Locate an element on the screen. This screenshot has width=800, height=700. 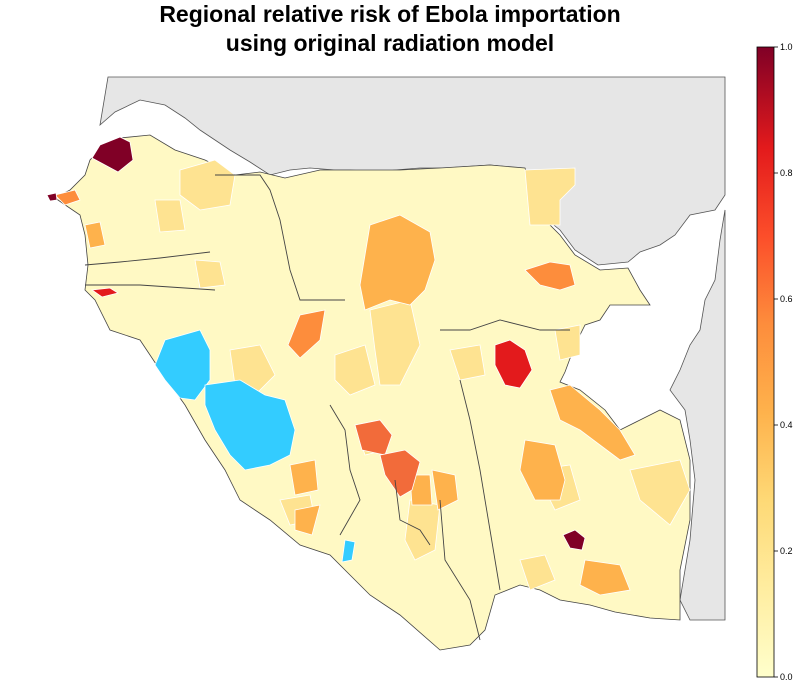
legend-tick-label: 0.8 is located at coordinates (786, 173).